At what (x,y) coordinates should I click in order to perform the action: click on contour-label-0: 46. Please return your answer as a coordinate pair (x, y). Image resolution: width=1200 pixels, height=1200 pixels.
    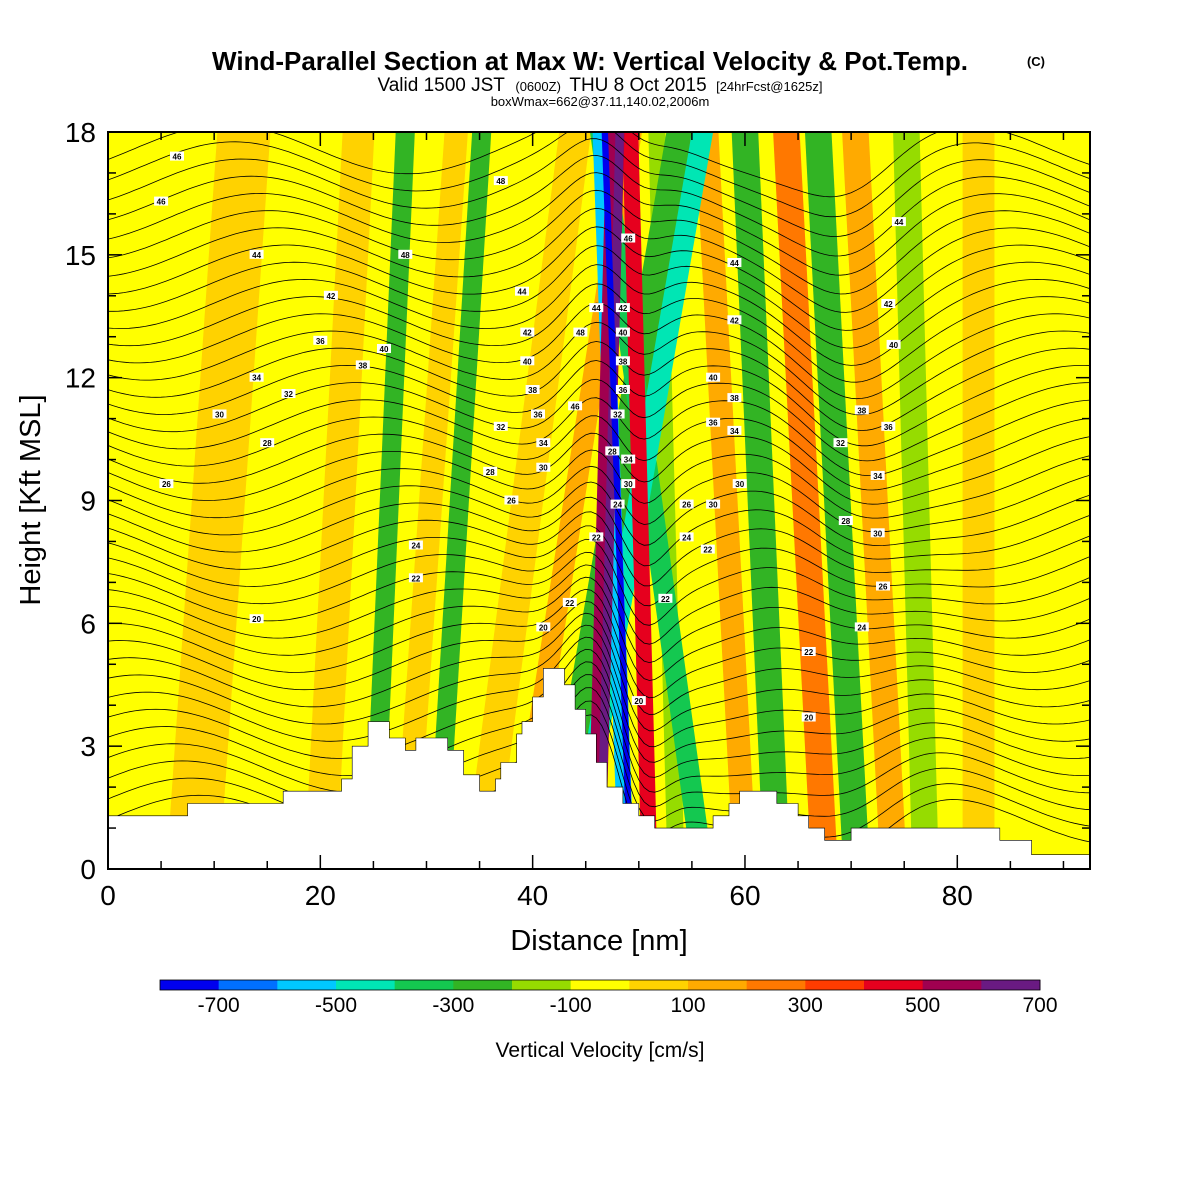
    Looking at the image, I should click on (177, 156).